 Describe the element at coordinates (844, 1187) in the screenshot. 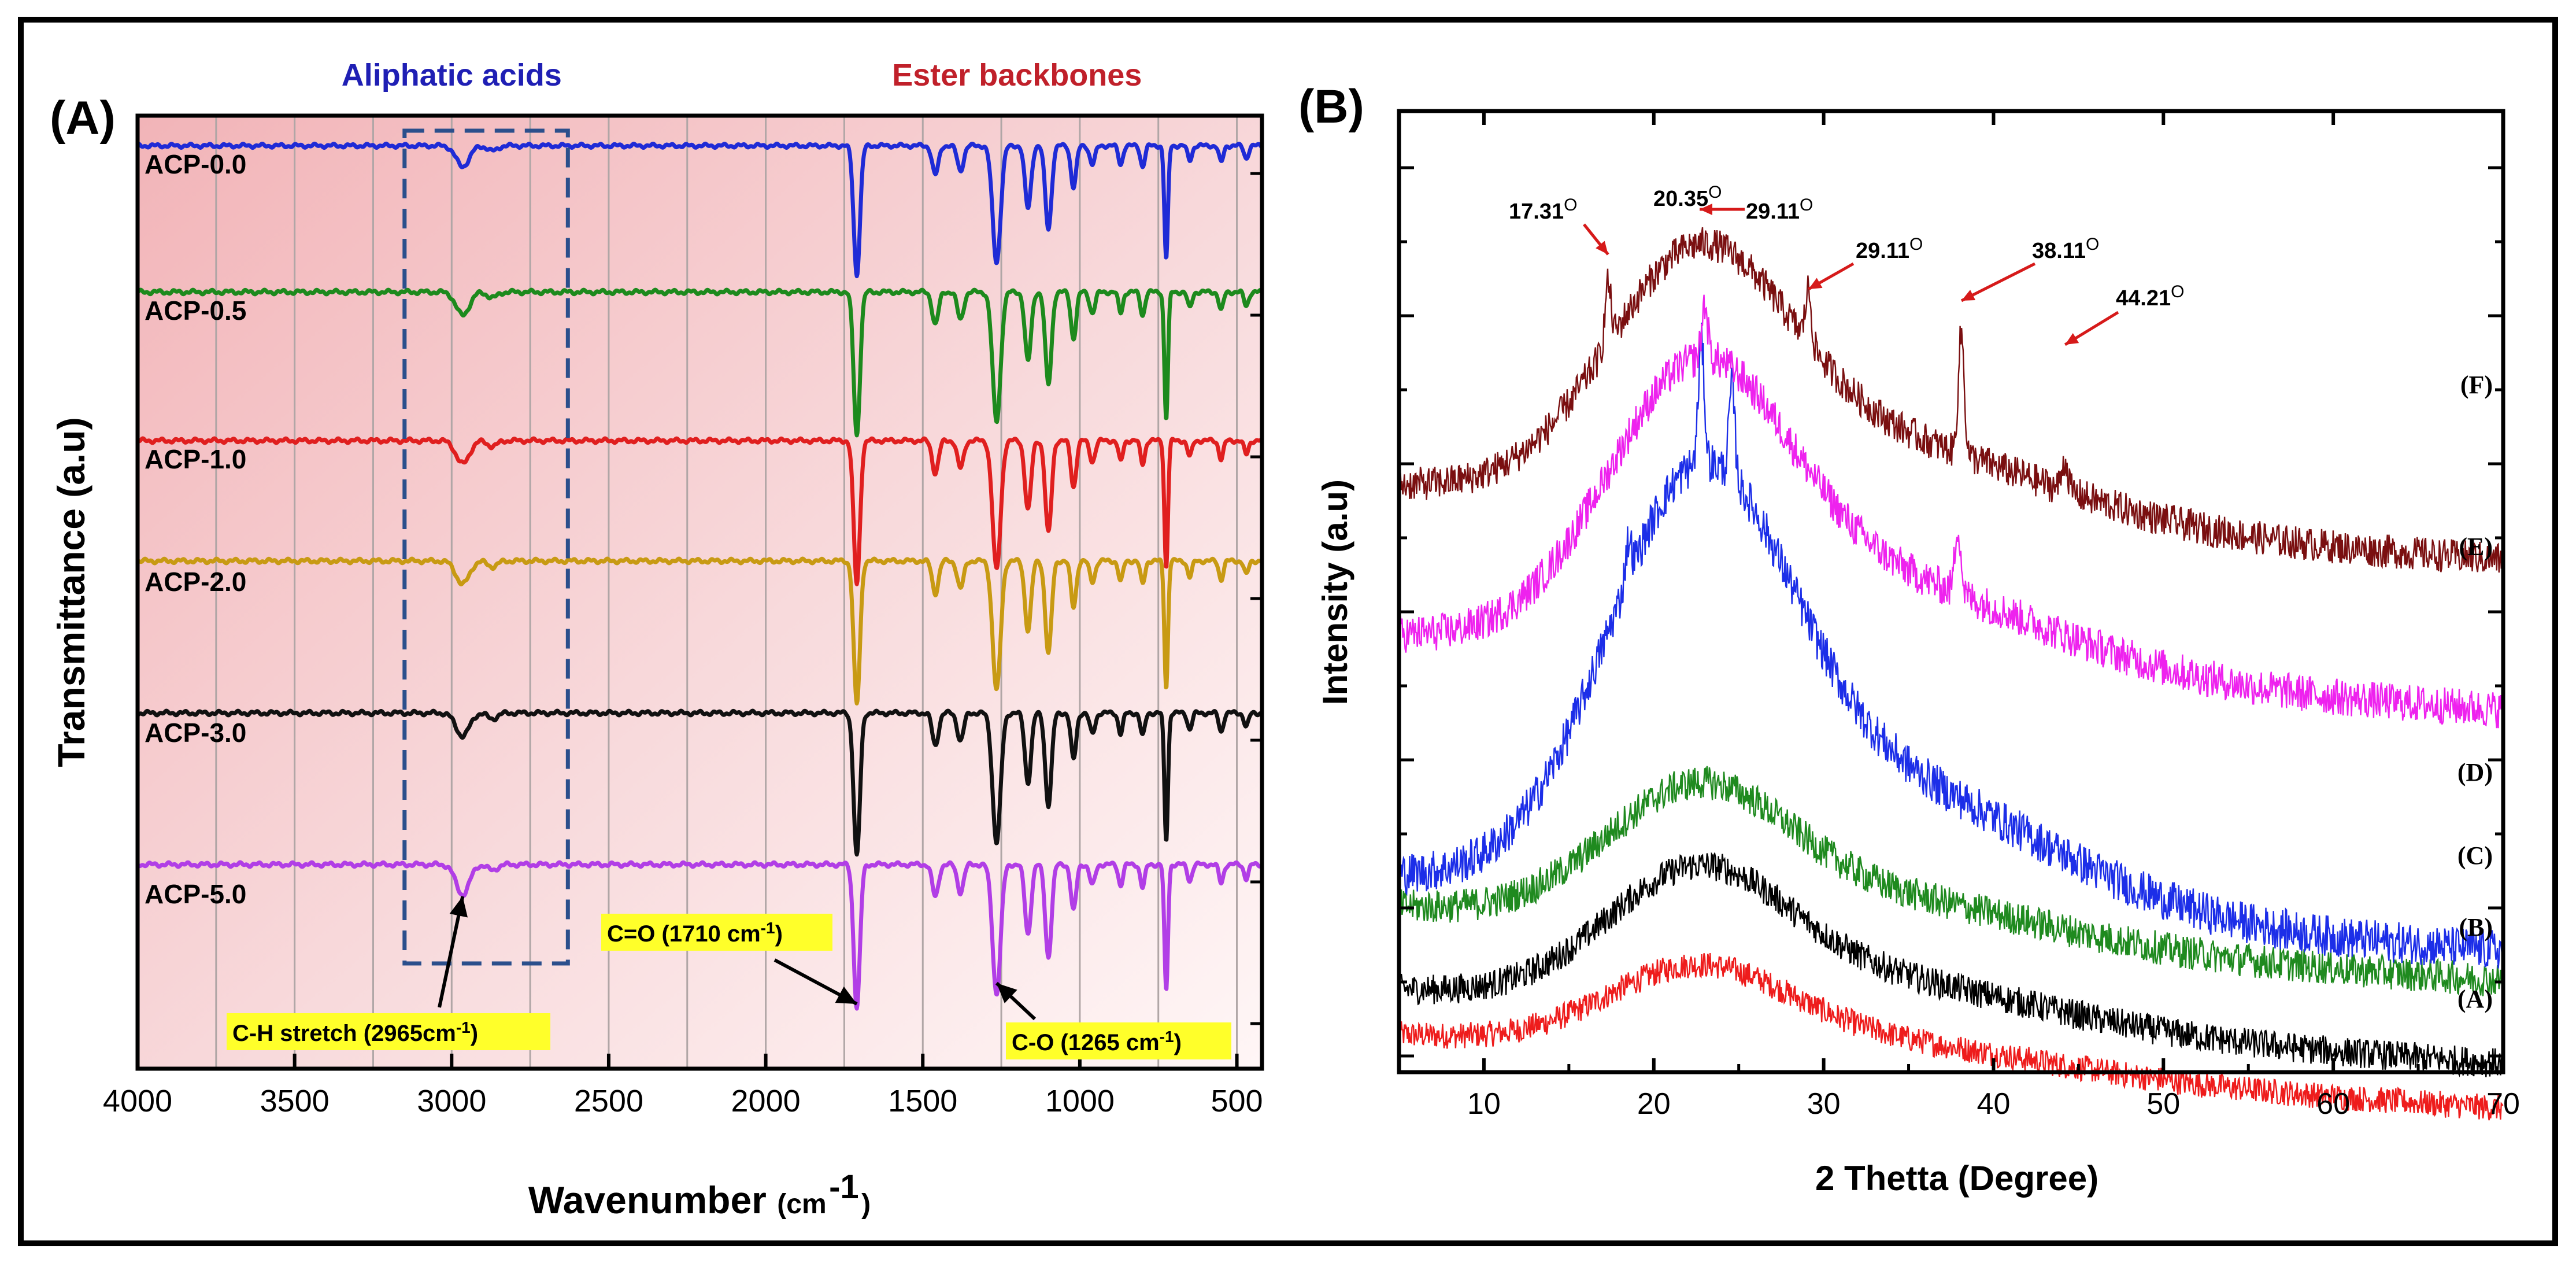

I see `panel-a-x-axis-unit-exp: -1` at that location.